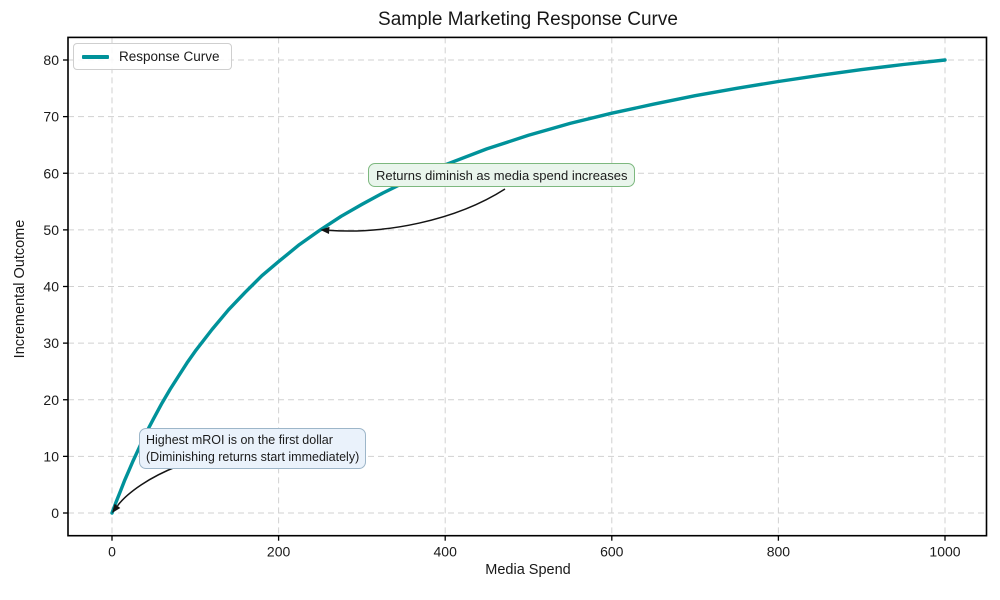  Describe the element at coordinates (51, 230) in the screenshot. I see `y-tick-label: 50` at that location.